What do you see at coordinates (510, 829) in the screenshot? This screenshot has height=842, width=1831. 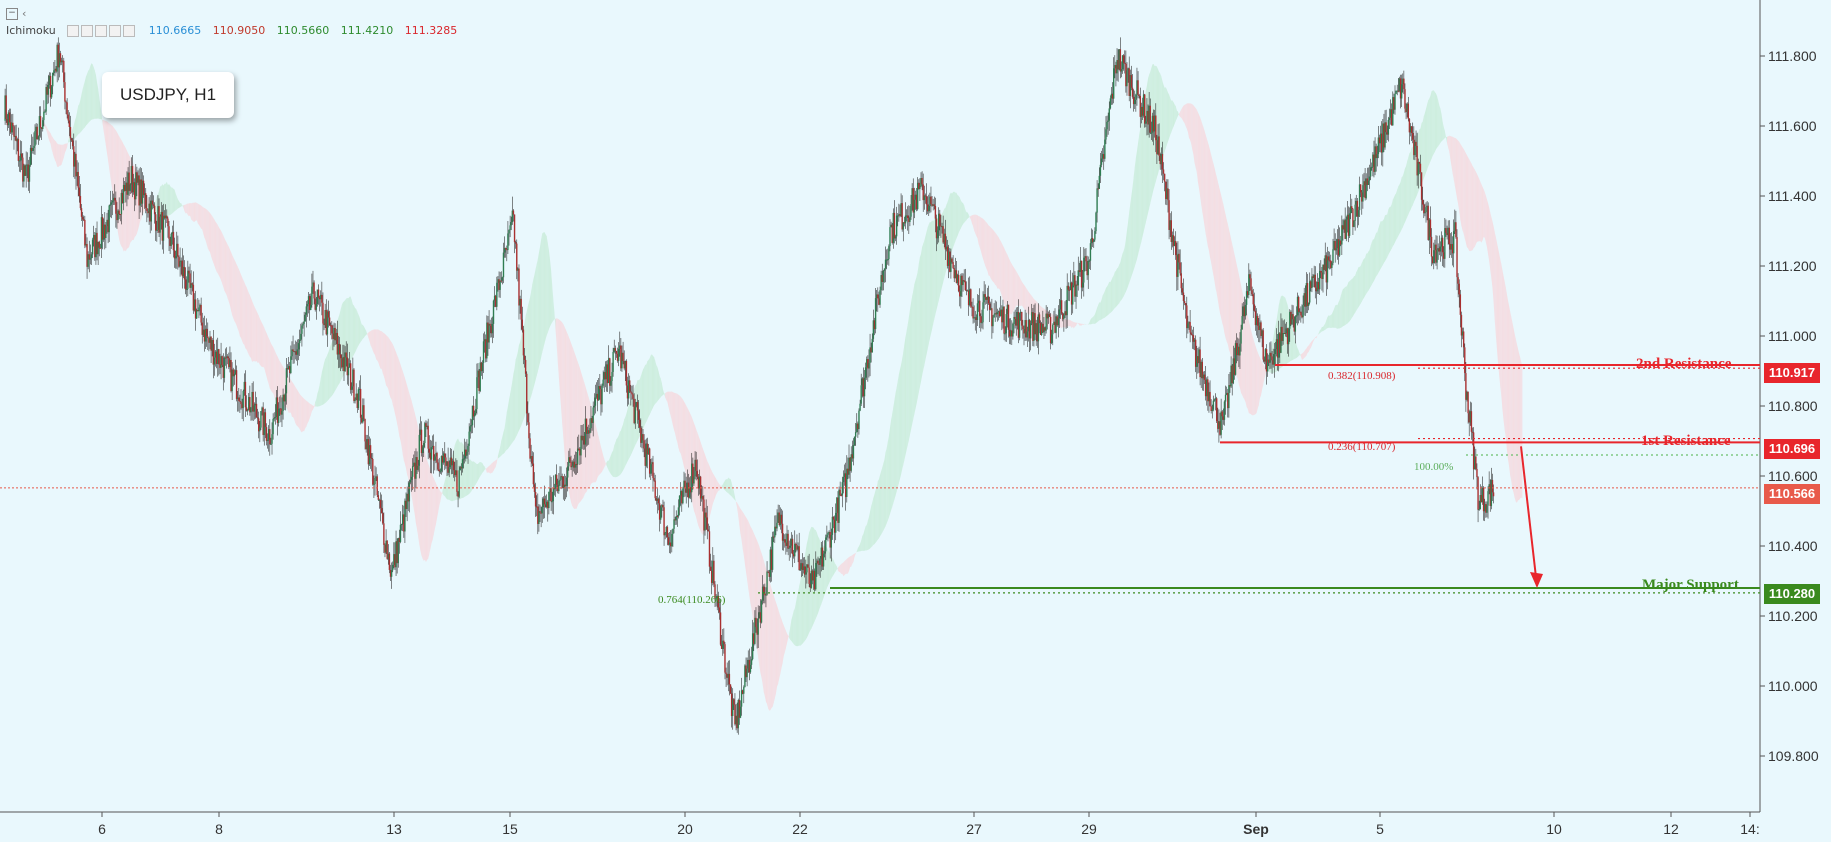 I see `x-tick-label: 15` at bounding box center [510, 829].